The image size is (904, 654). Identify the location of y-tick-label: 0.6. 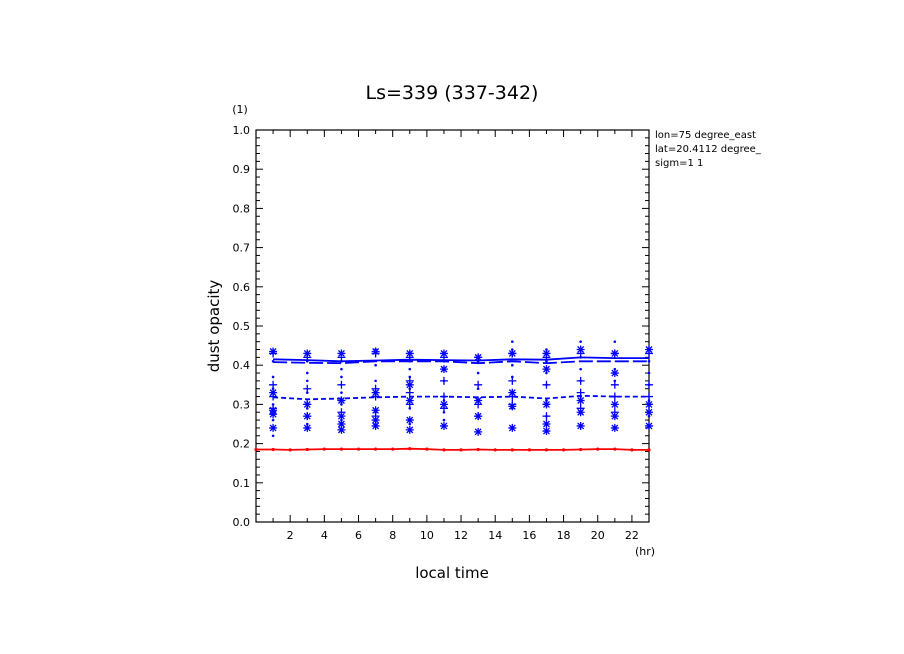
(242, 287).